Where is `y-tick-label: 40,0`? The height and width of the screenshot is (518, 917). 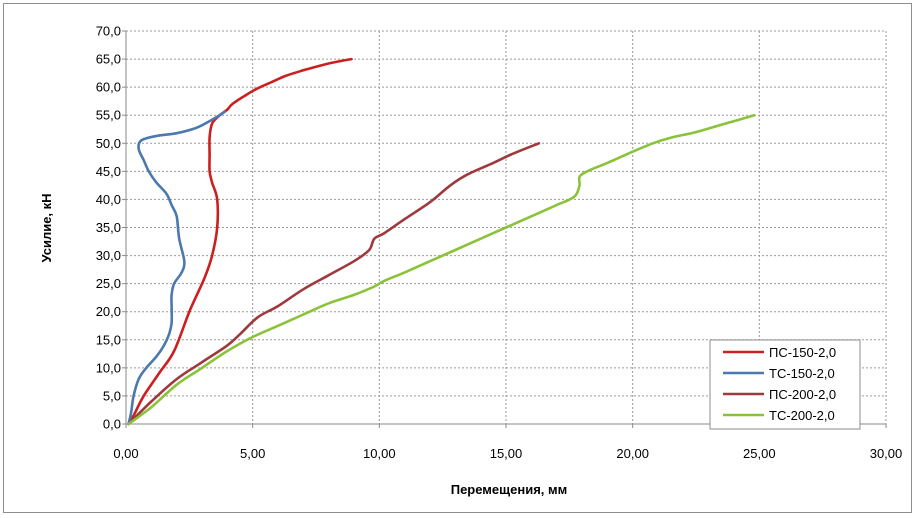 y-tick-label: 40,0 is located at coordinates (108, 199).